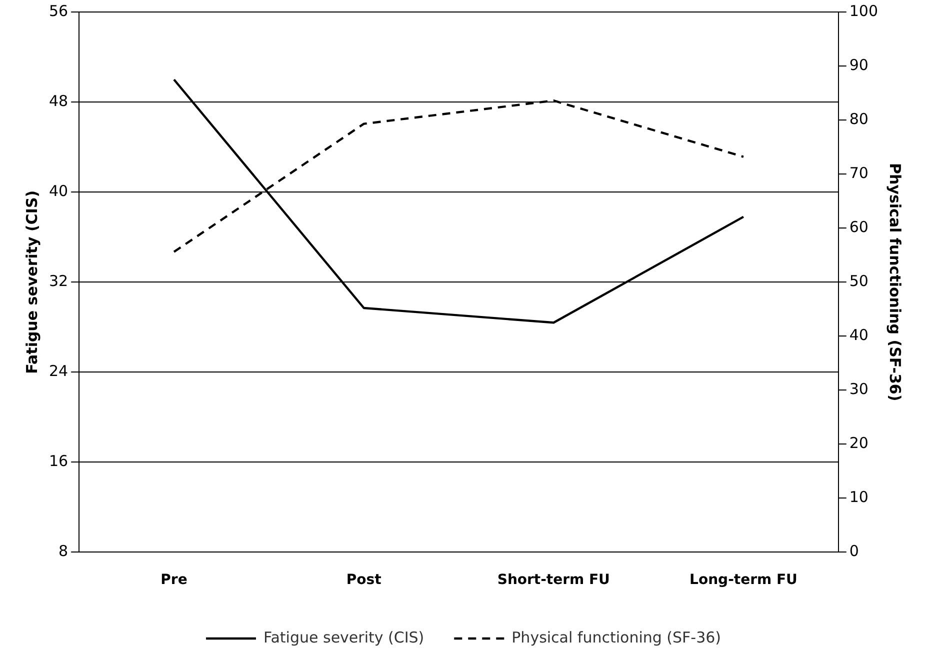  I want to click on y2-tick-label: 30, so click(858, 389).